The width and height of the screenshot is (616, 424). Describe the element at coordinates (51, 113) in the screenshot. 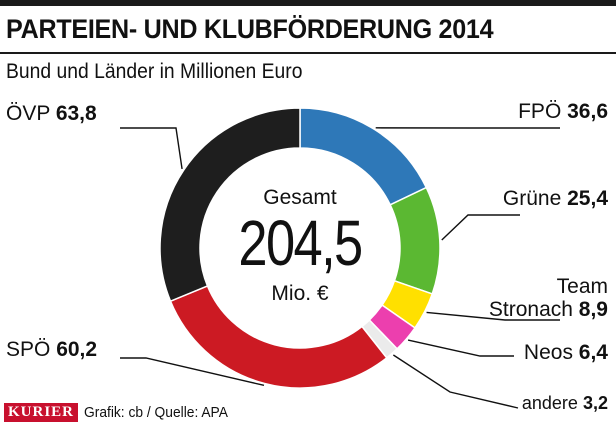

I see `label-ovp: ÖVP 63,8` at that location.